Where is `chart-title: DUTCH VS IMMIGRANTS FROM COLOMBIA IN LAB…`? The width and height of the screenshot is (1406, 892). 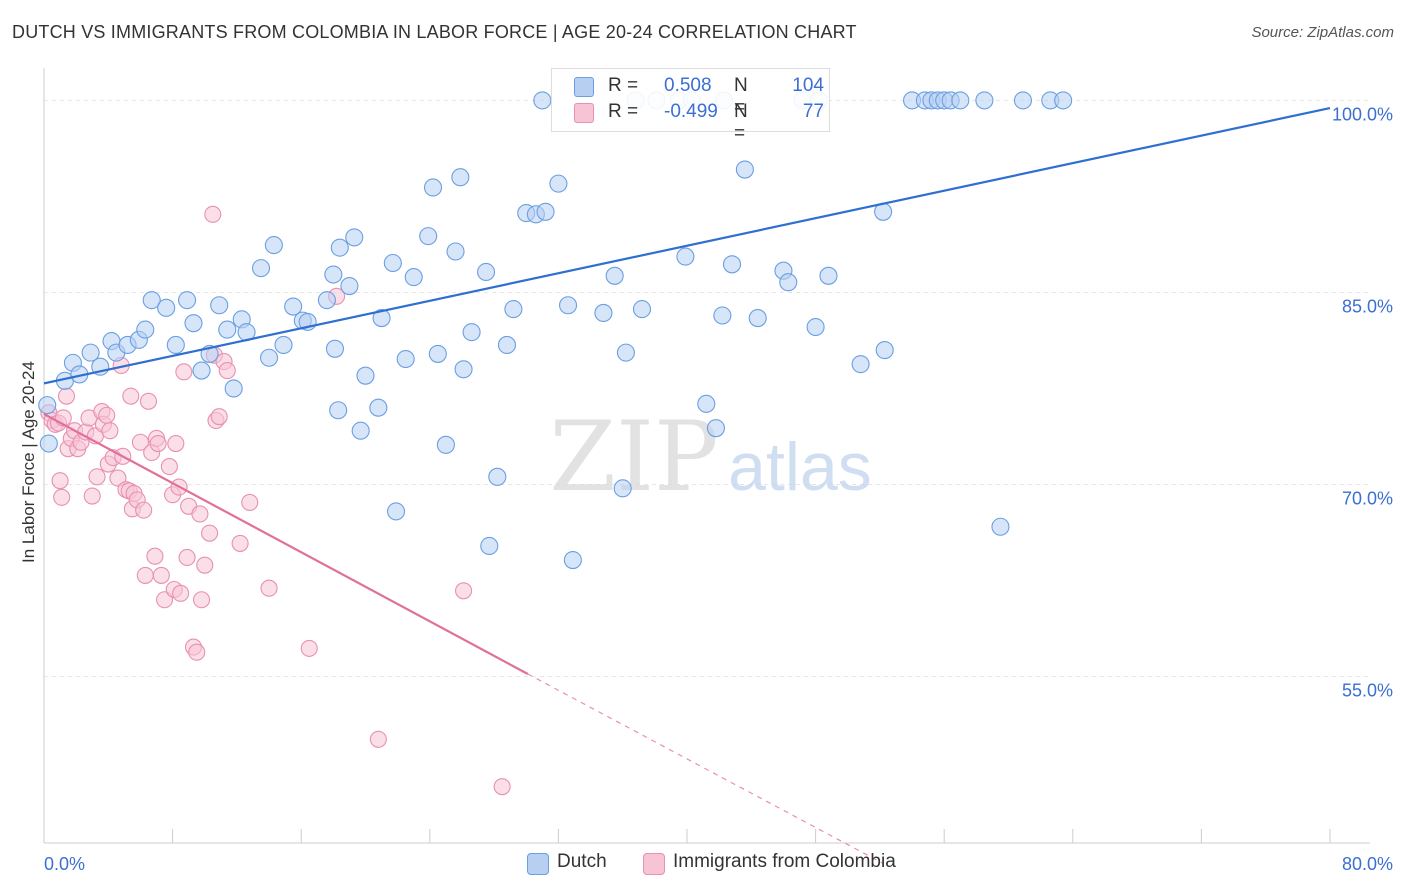
chart-title: DUTCH VS IMMIGRANTS FROM COLOMBIA IN LAB… is located at coordinates (434, 32).